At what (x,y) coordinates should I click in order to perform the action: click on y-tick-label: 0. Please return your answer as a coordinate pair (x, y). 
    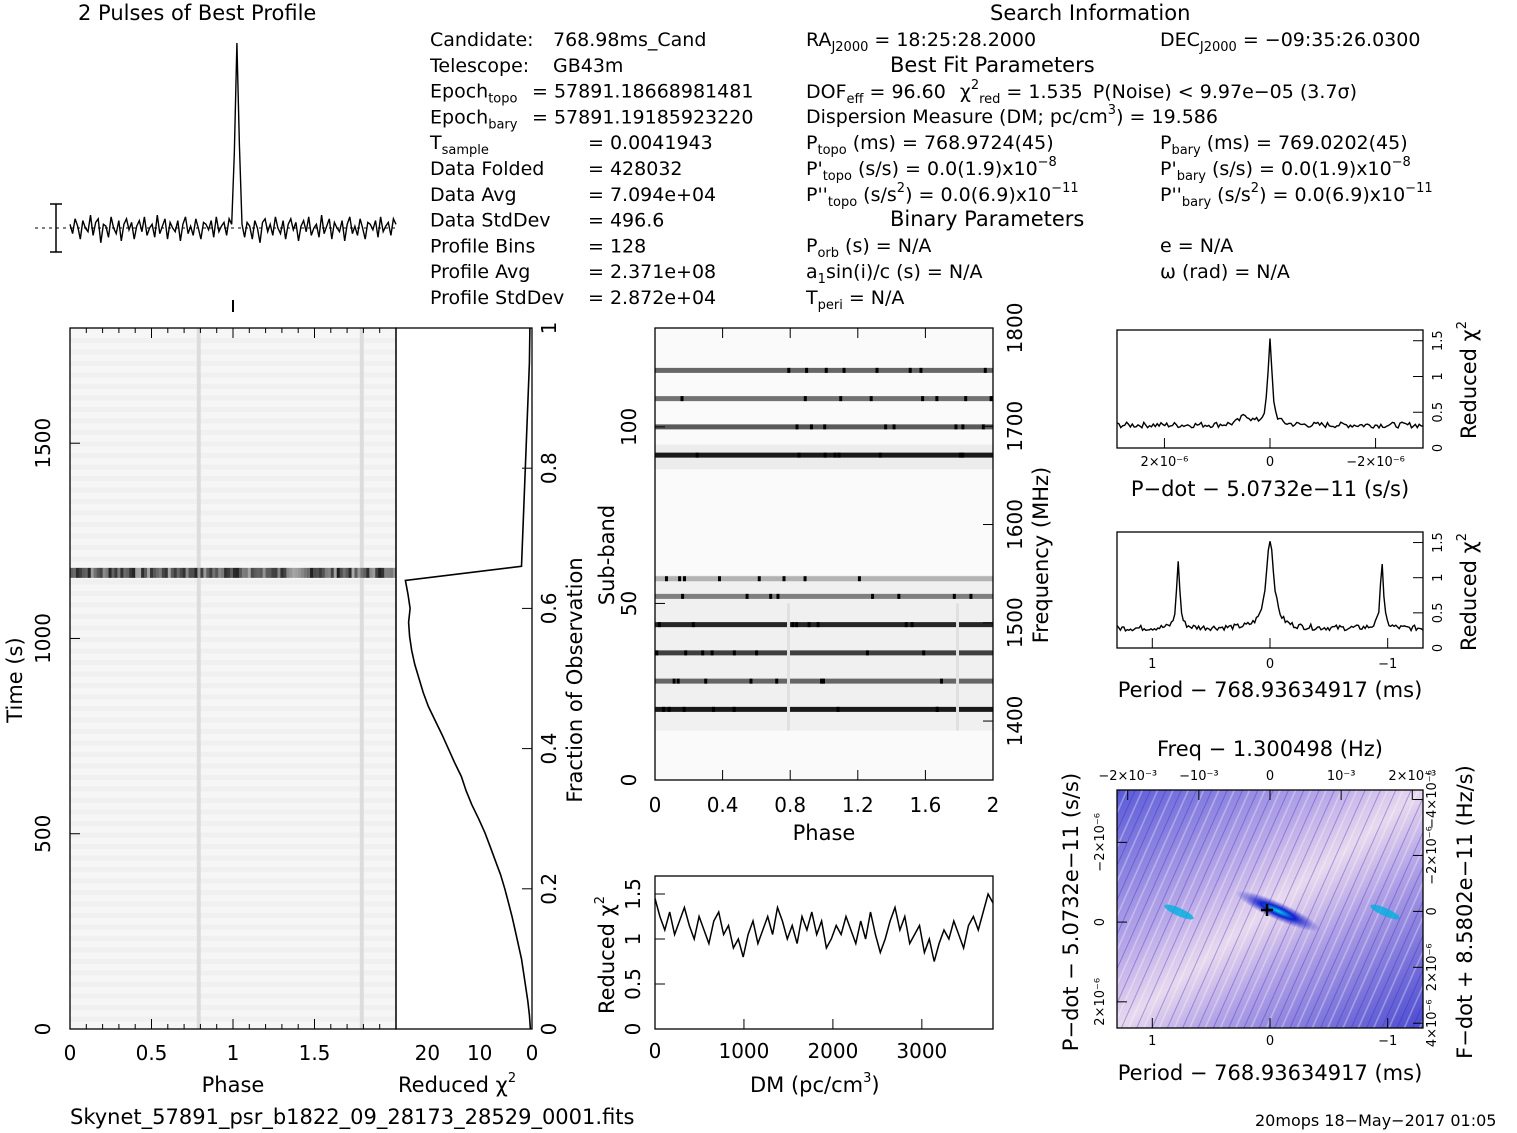
    Looking at the image, I should click on (1438, 648).